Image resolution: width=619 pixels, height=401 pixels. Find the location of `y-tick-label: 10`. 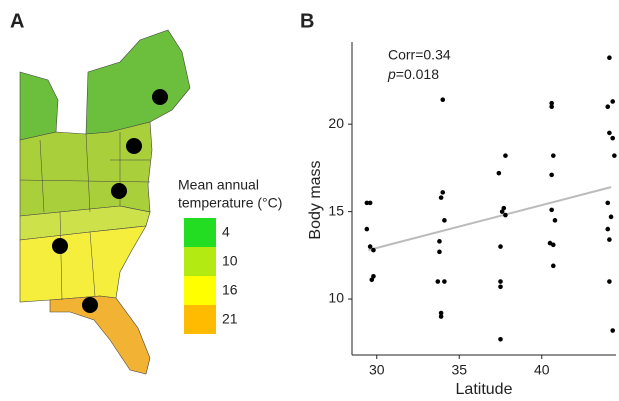

y-tick-label: 10 is located at coordinates (336, 298).